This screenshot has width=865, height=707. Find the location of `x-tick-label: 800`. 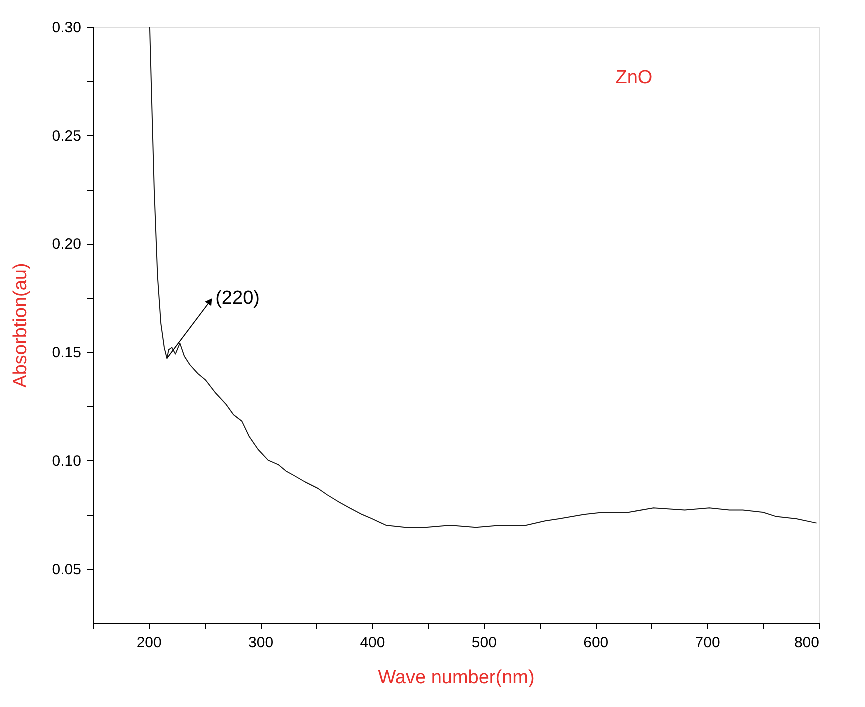

x-tick-label: 800 is located at coordinates (807, 643).